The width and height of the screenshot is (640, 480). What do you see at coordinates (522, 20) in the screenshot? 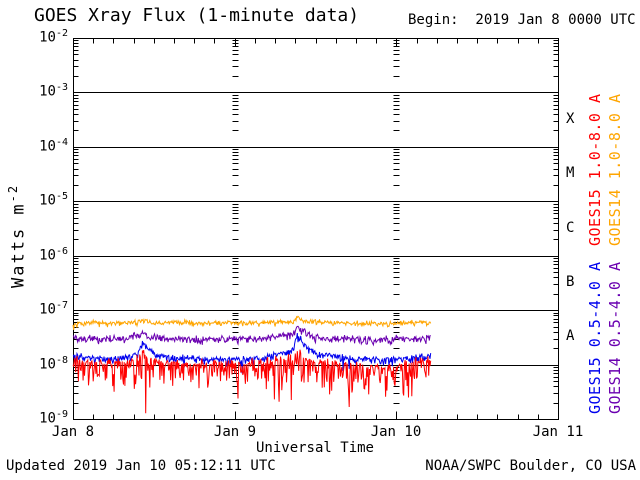
I see `begin-timestamp: Begin: 2019 Jan 8 0000 UTC` at bounding box center [522, 20].